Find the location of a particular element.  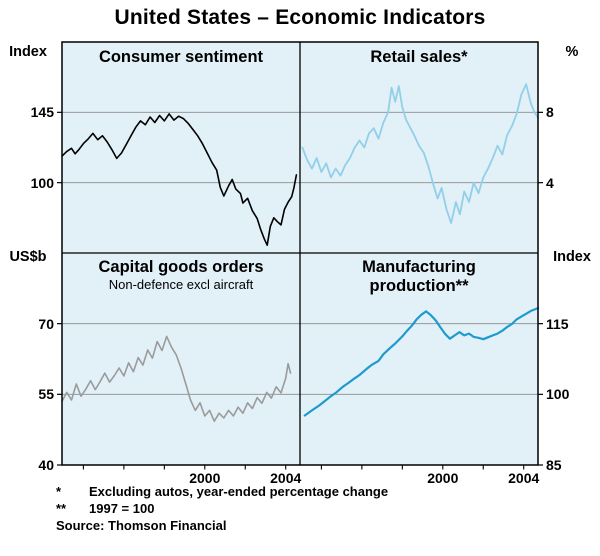

panel-title-capital-goods-orders: Capital goods orders is located at coordinates (181, 267).